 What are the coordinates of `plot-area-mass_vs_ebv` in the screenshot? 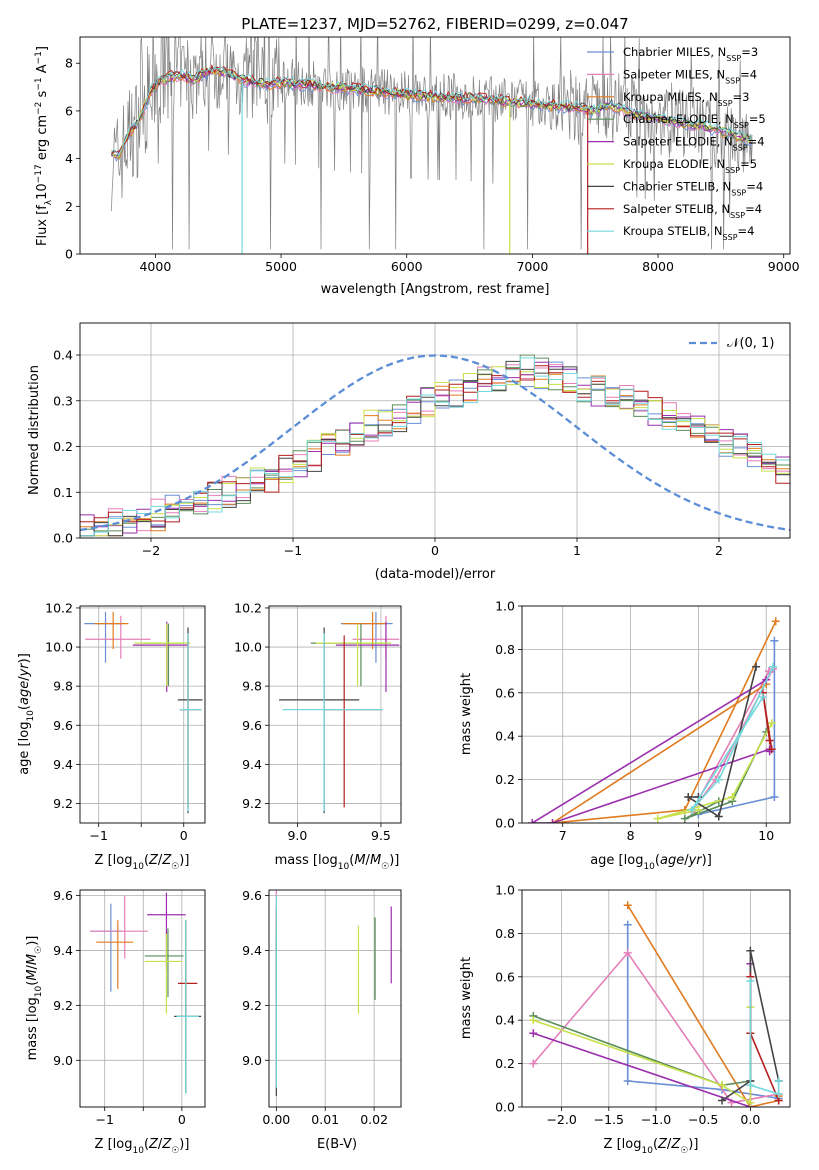 It's located at (335, 998).